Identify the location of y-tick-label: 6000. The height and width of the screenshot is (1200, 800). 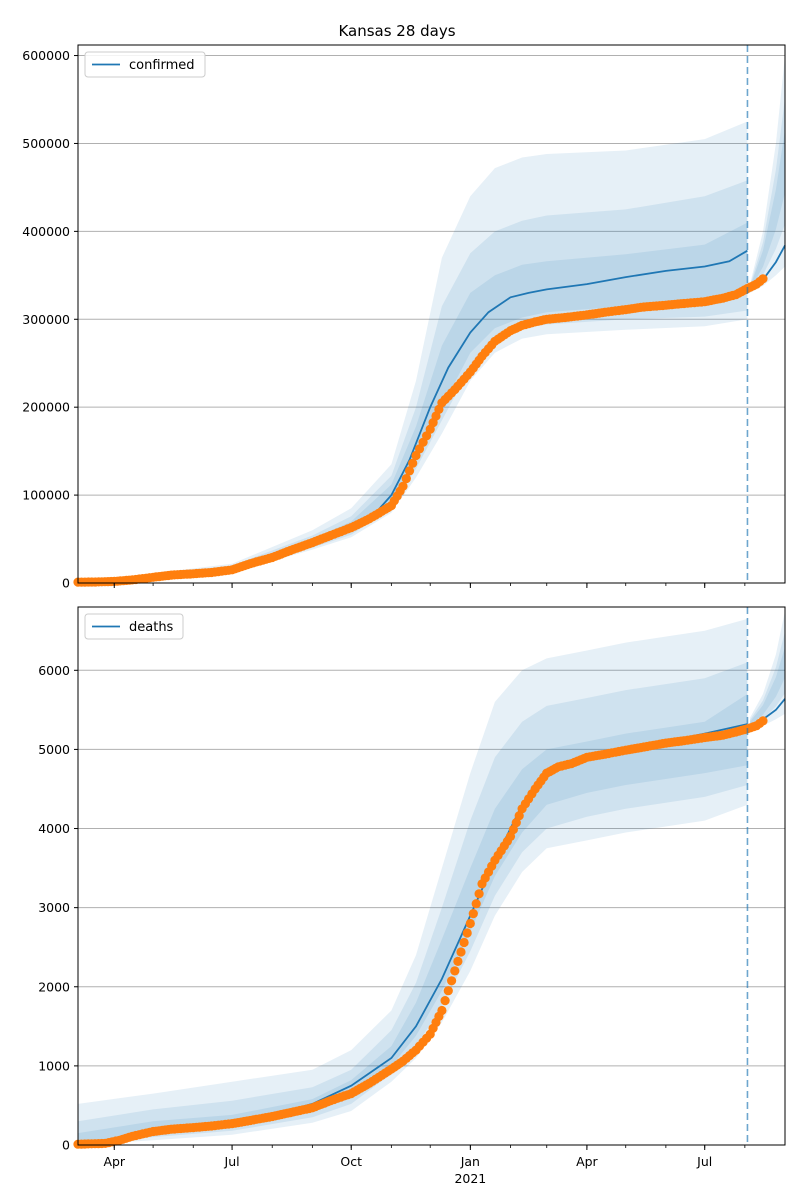
(54, 670).